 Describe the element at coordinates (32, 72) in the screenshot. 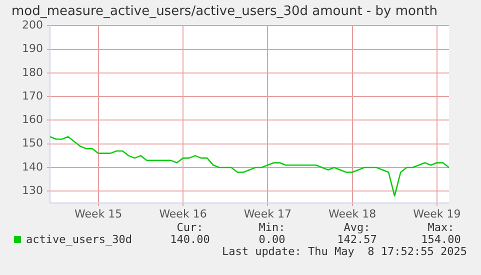

I see `y-tick-label: 180` at that location.